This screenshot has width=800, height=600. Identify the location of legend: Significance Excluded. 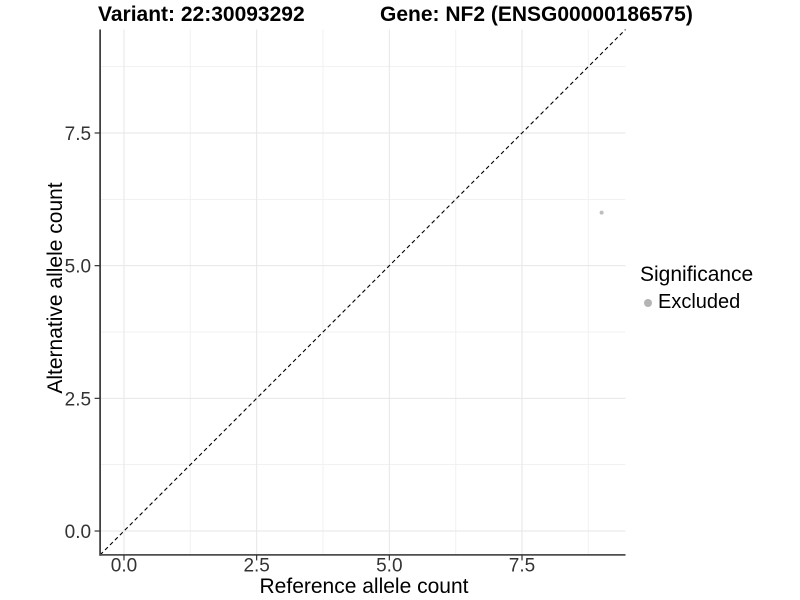
(696, 288).